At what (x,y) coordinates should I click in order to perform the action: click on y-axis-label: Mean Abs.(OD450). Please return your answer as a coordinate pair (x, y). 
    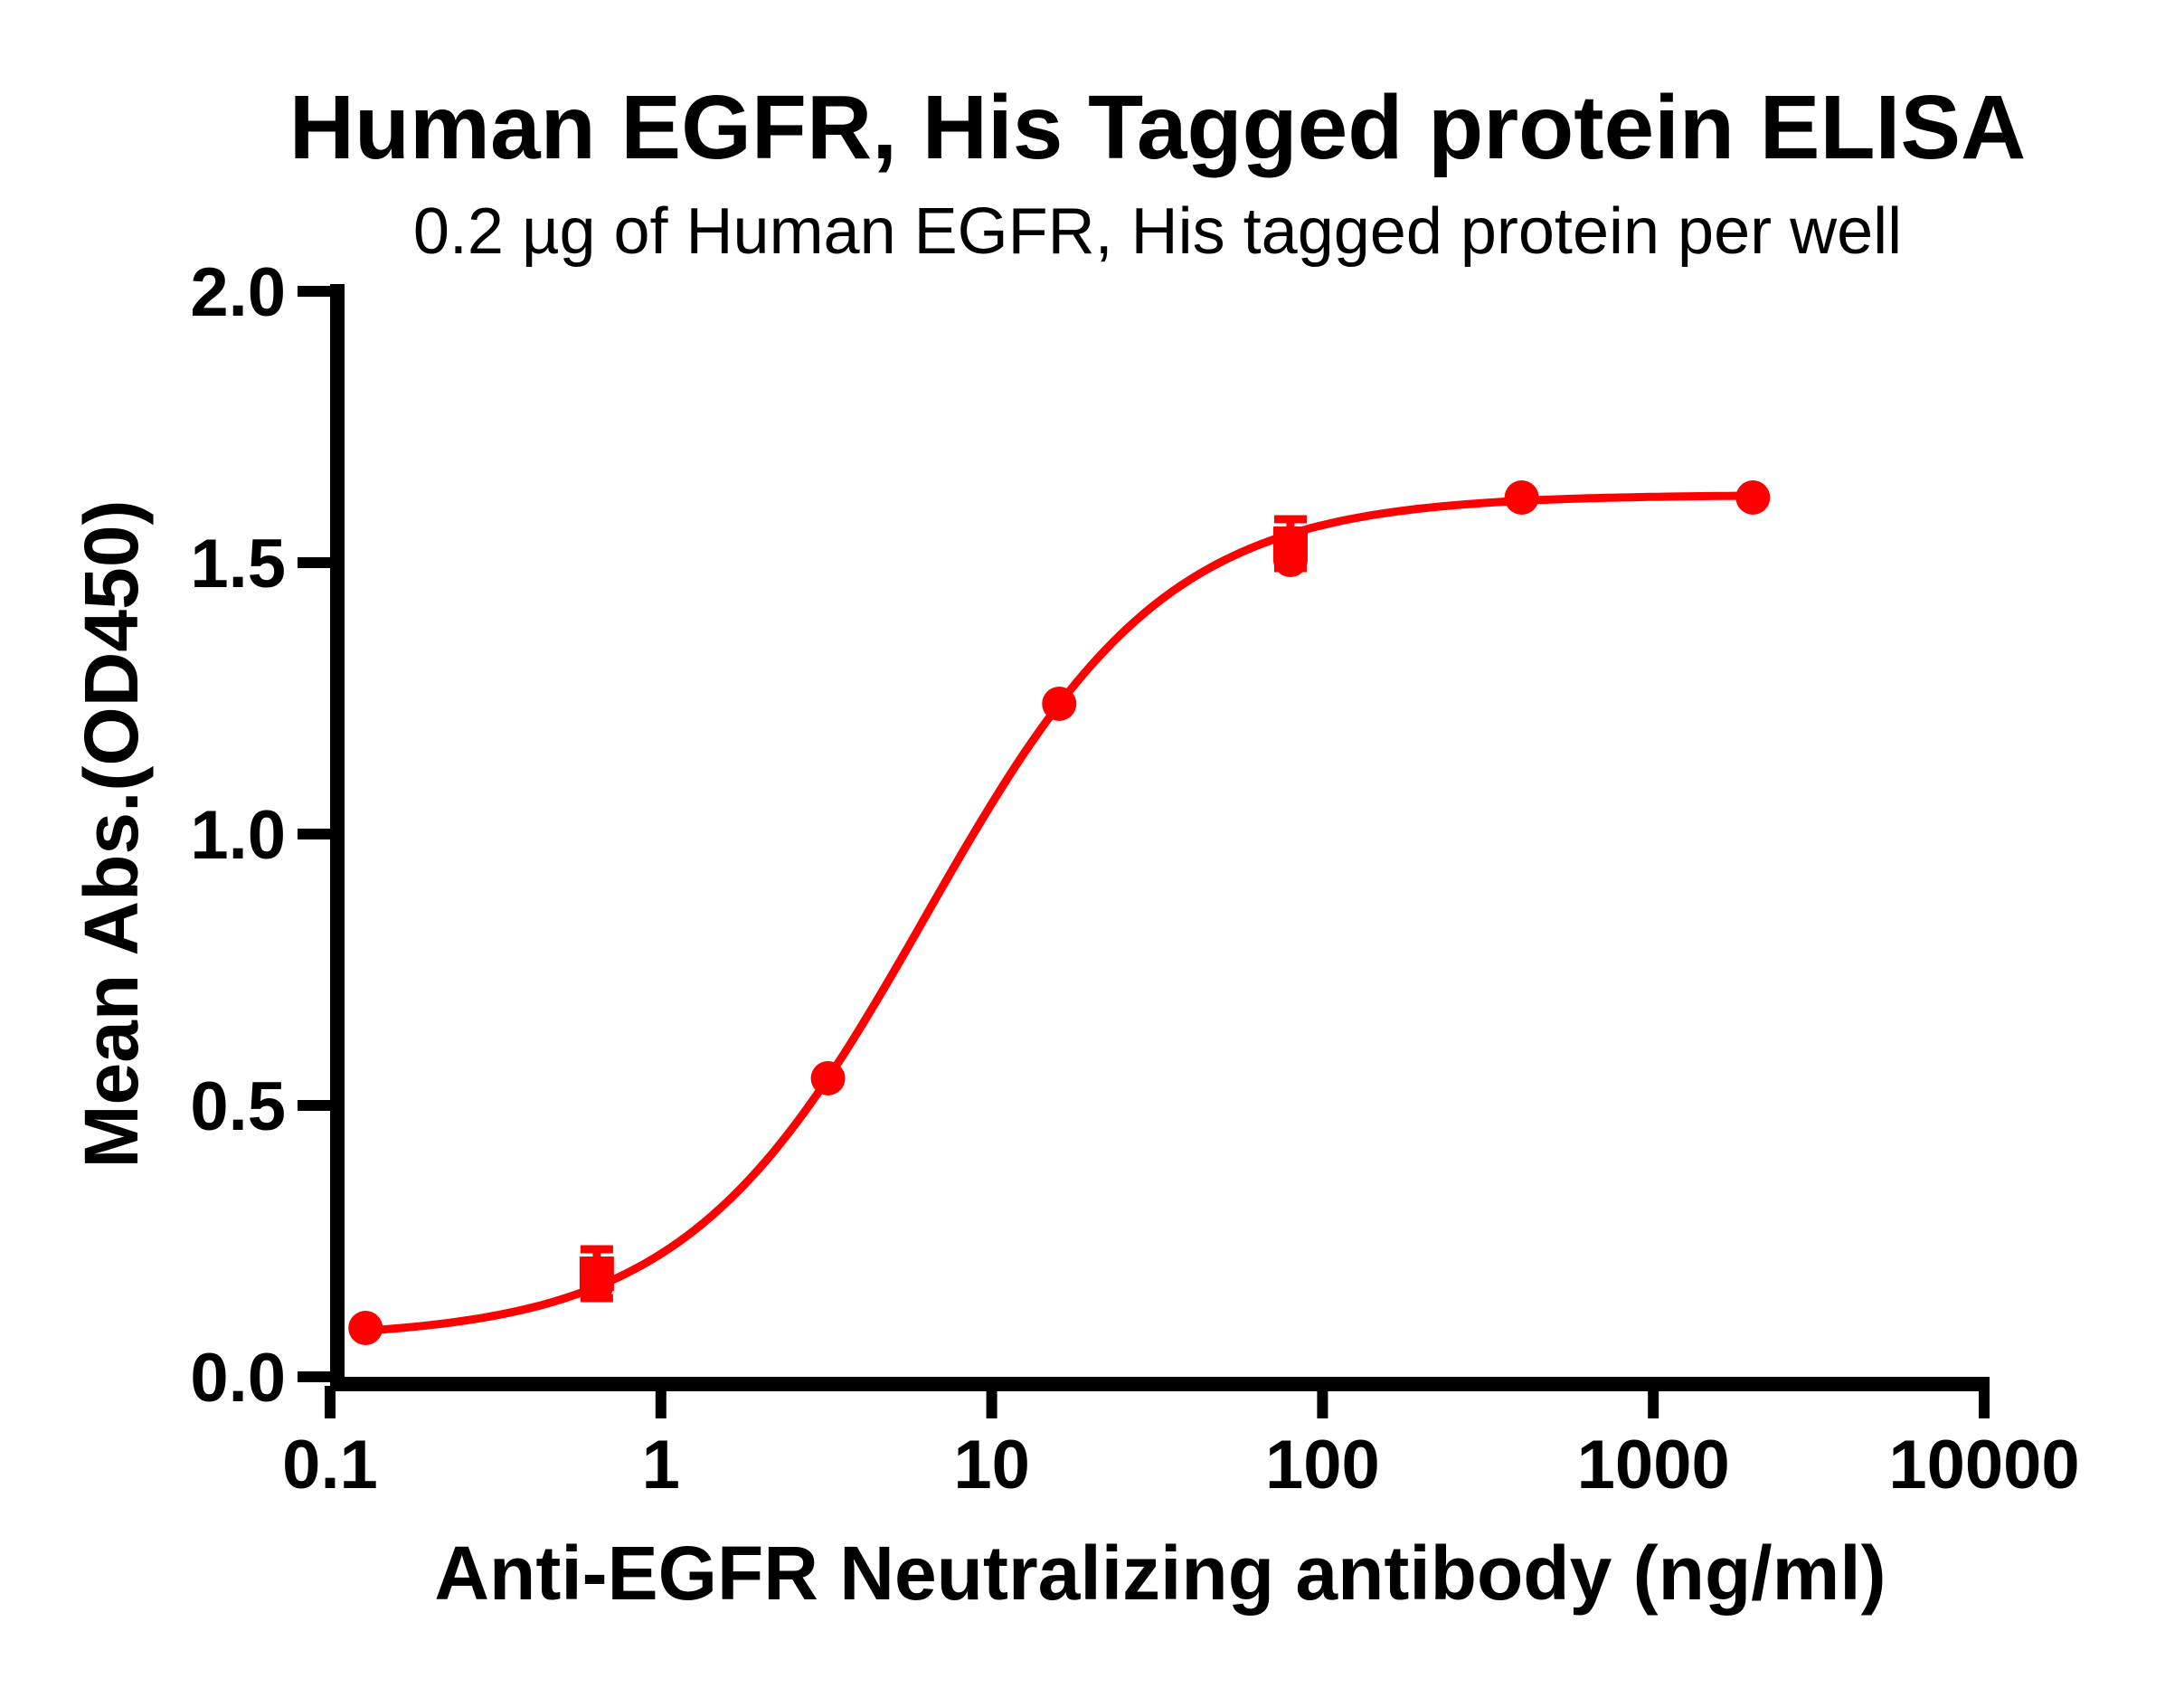
    Looking at the image, I should click on (112, 833).